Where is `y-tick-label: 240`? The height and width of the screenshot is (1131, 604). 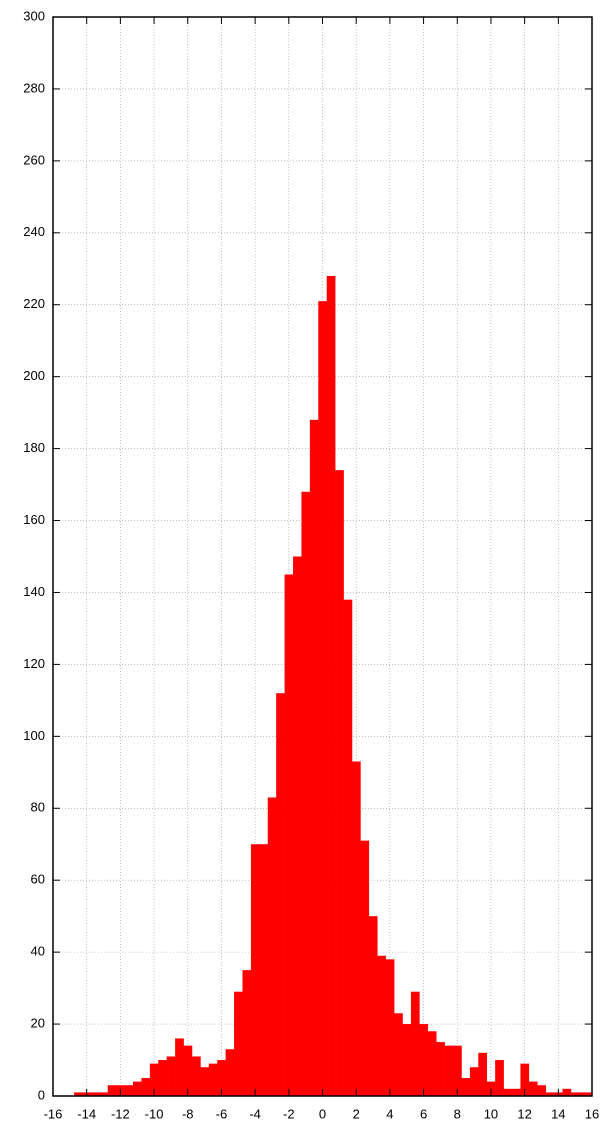 y-tick-label: 240 is located at coordinates (34, 231).